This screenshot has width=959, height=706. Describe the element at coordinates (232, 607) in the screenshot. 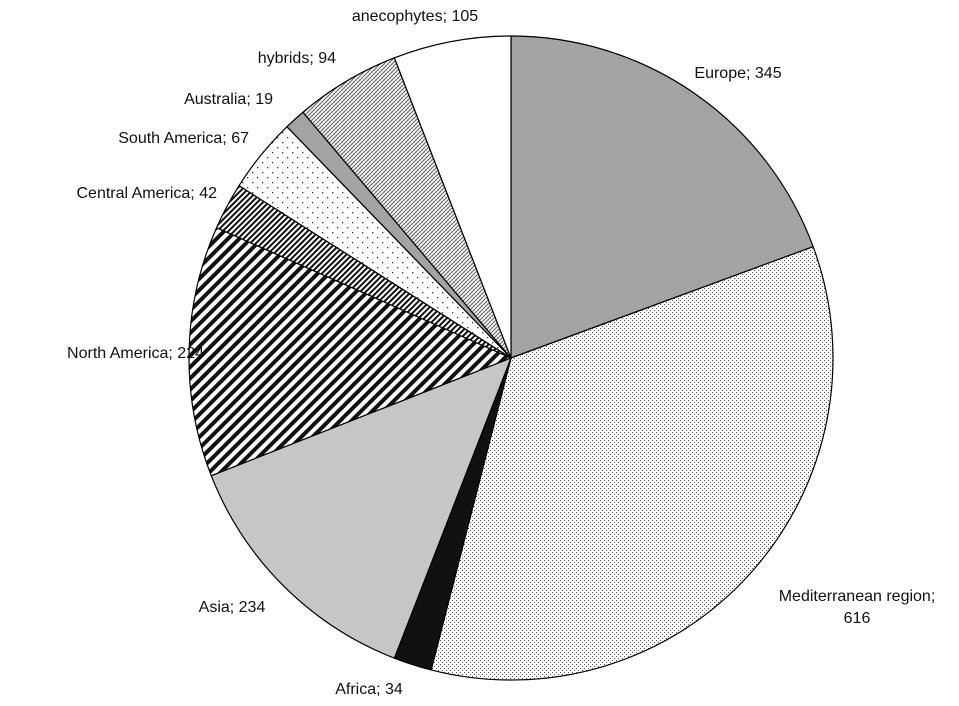

I see `slice-label-asia: Asia; 234` at that location.